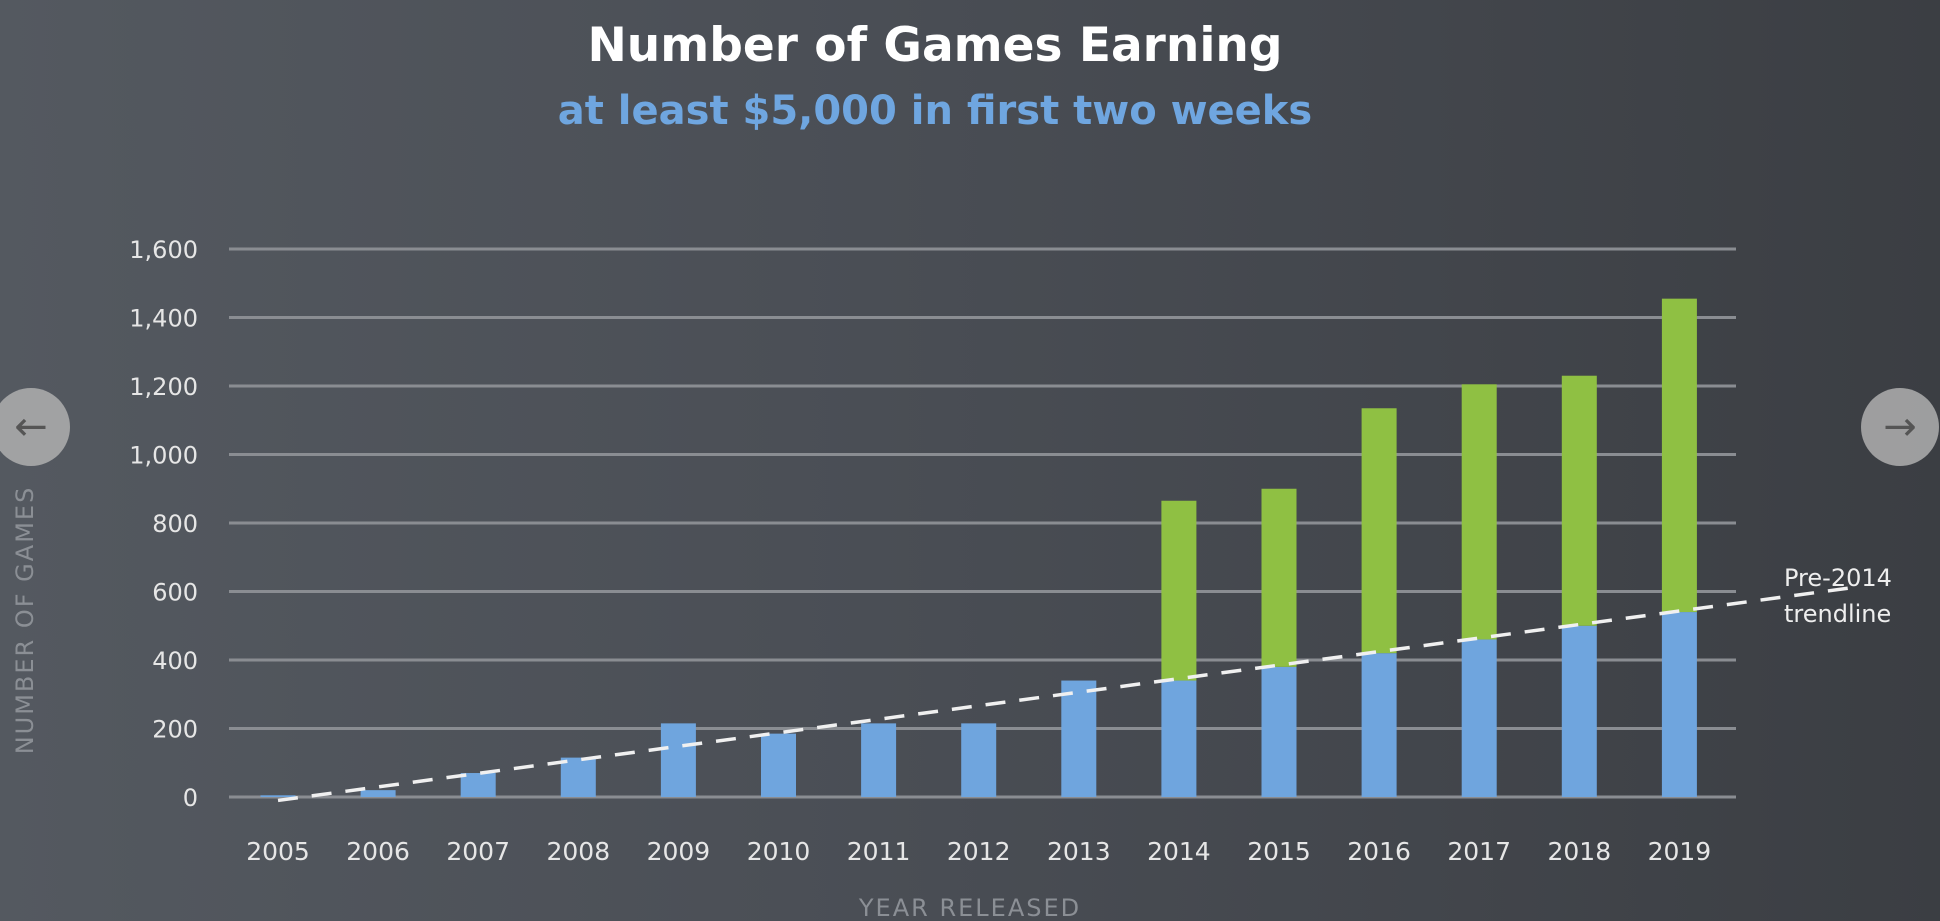 This screenshot has width=1940, height=921. I want to click on x-tick-label: 2014, so click(1179, 851).